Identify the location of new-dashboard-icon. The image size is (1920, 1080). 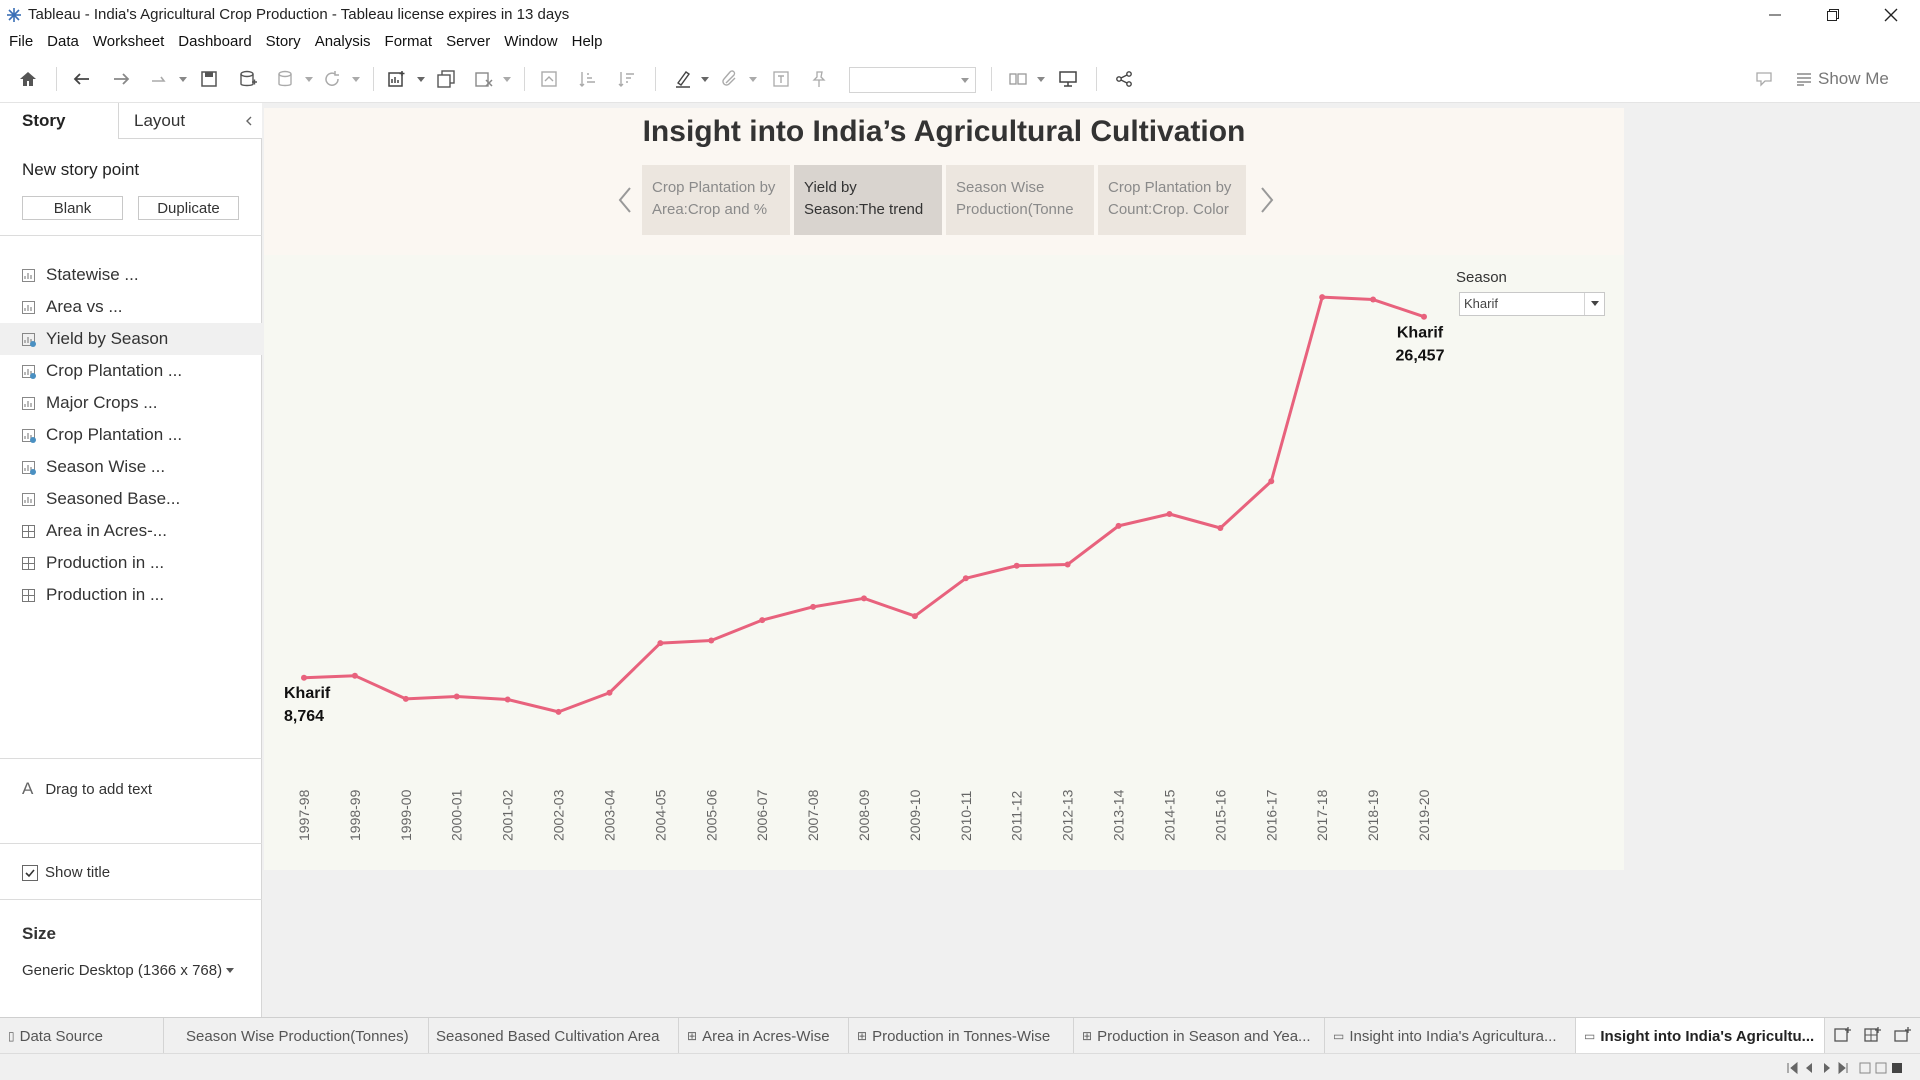
(1873, 1035).